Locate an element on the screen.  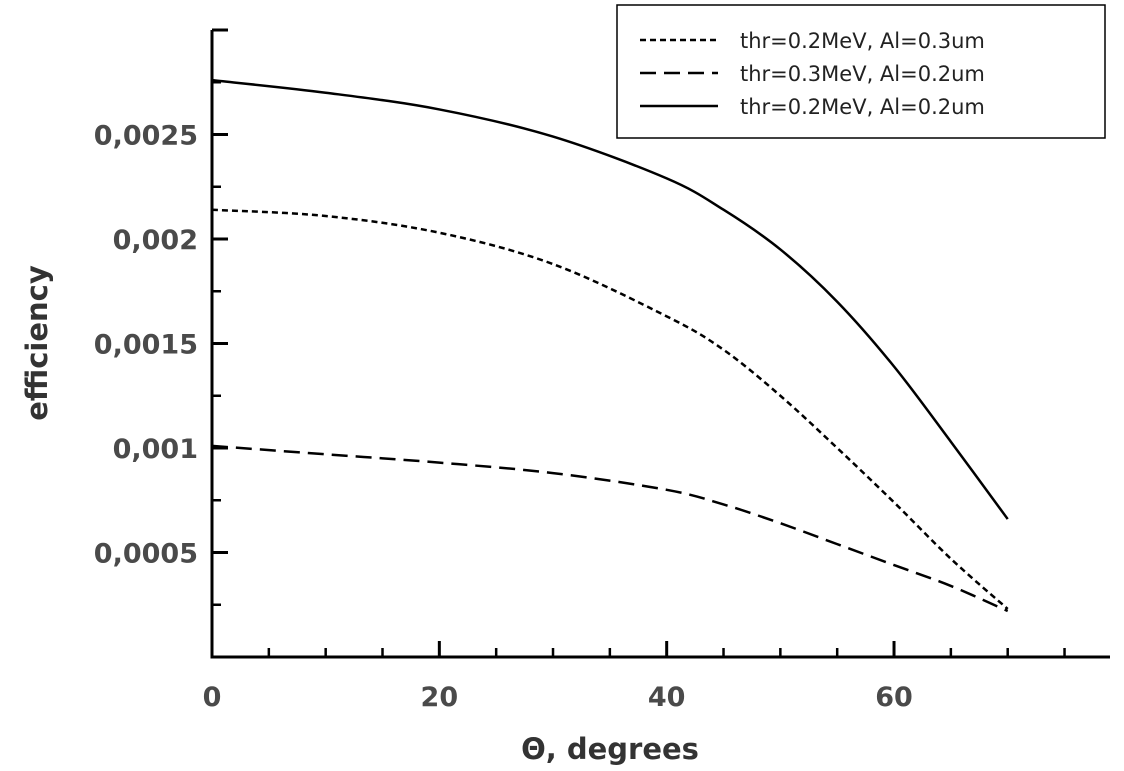
x-tick-label: 20 is located at coordinates (440, 697).